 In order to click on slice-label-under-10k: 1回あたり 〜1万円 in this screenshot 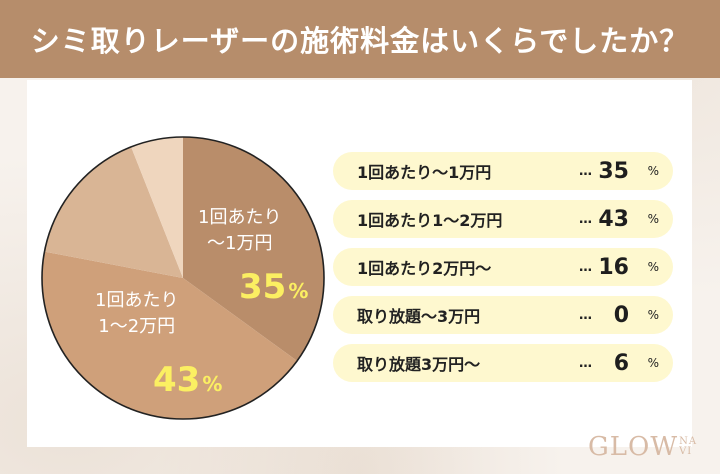, I will do `click(239, 231)`.